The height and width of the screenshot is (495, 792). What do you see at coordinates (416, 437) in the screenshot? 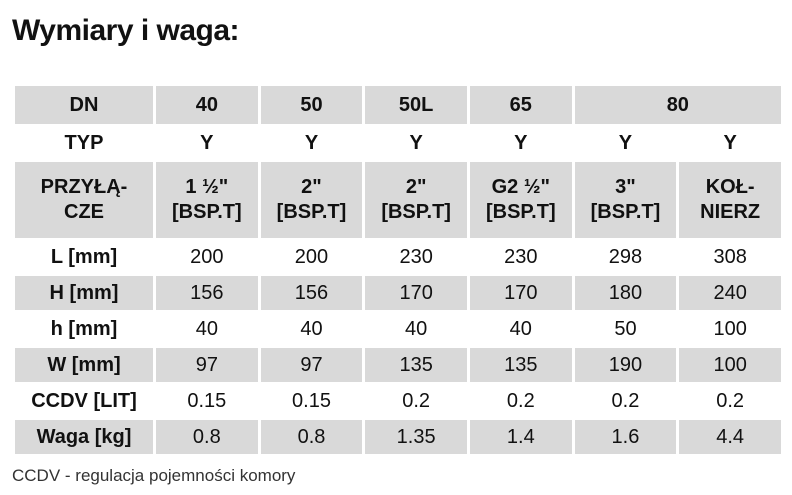
I see `table-cell: 1.35` at bounding box center [416, 437].